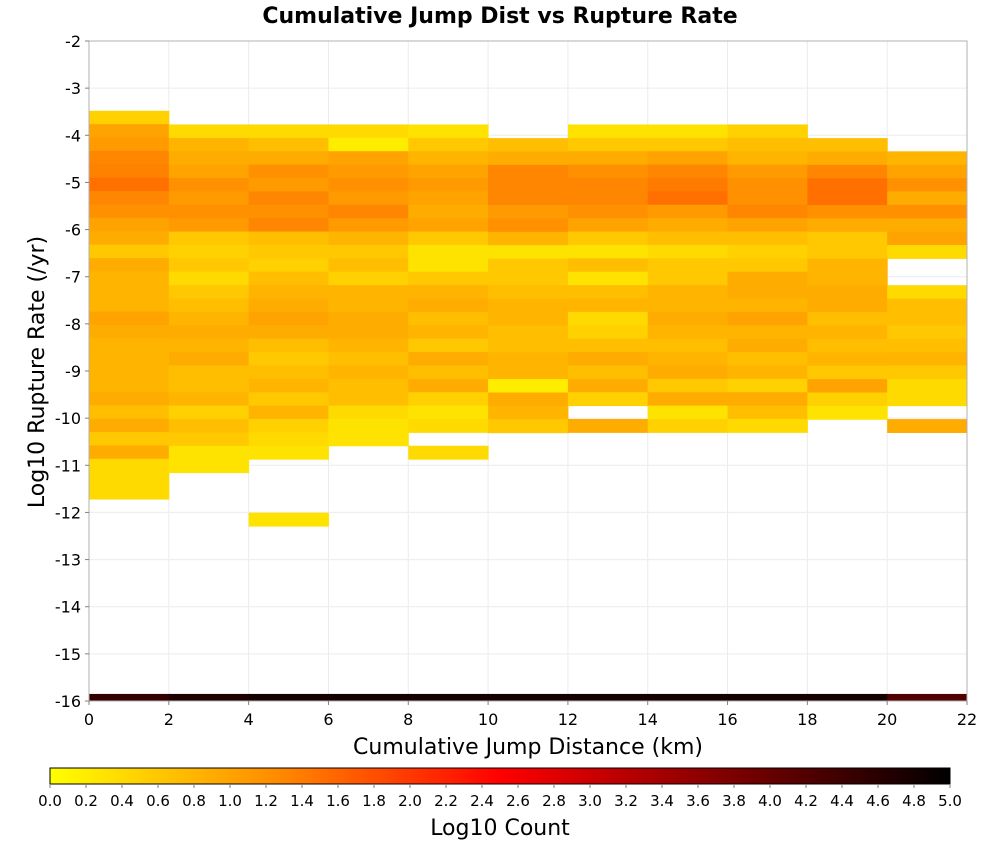  I want to click on colorbar-tick-label: 1.0, so click(230, 801).